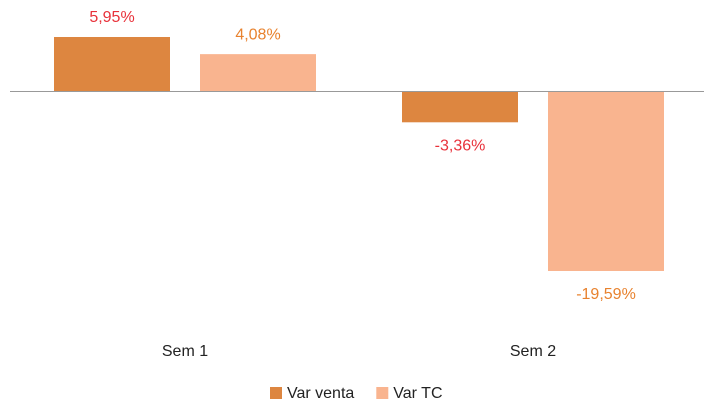  I want to click on x-tick-label: Sem 1, so click(185, 351).